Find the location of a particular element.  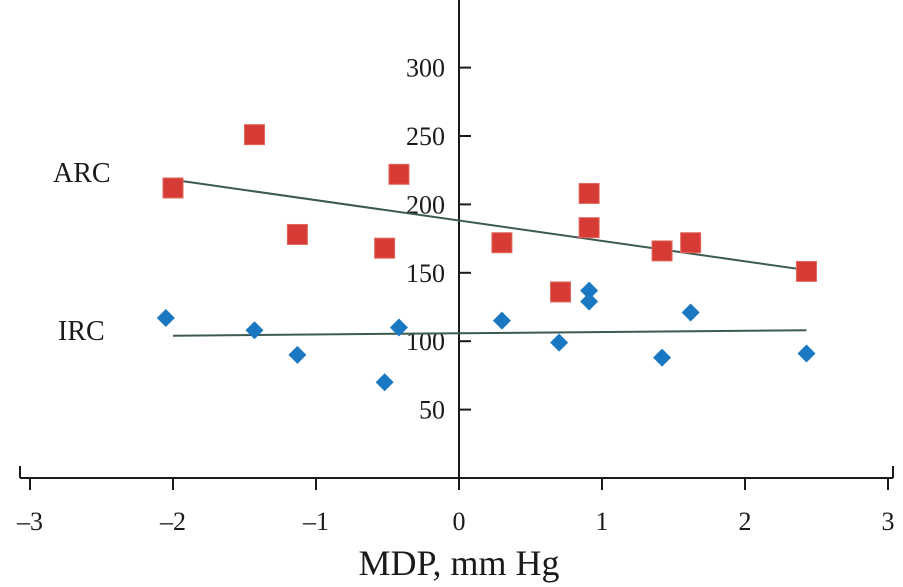

x-tick-label: 0 is located at coordinates (459, 521).